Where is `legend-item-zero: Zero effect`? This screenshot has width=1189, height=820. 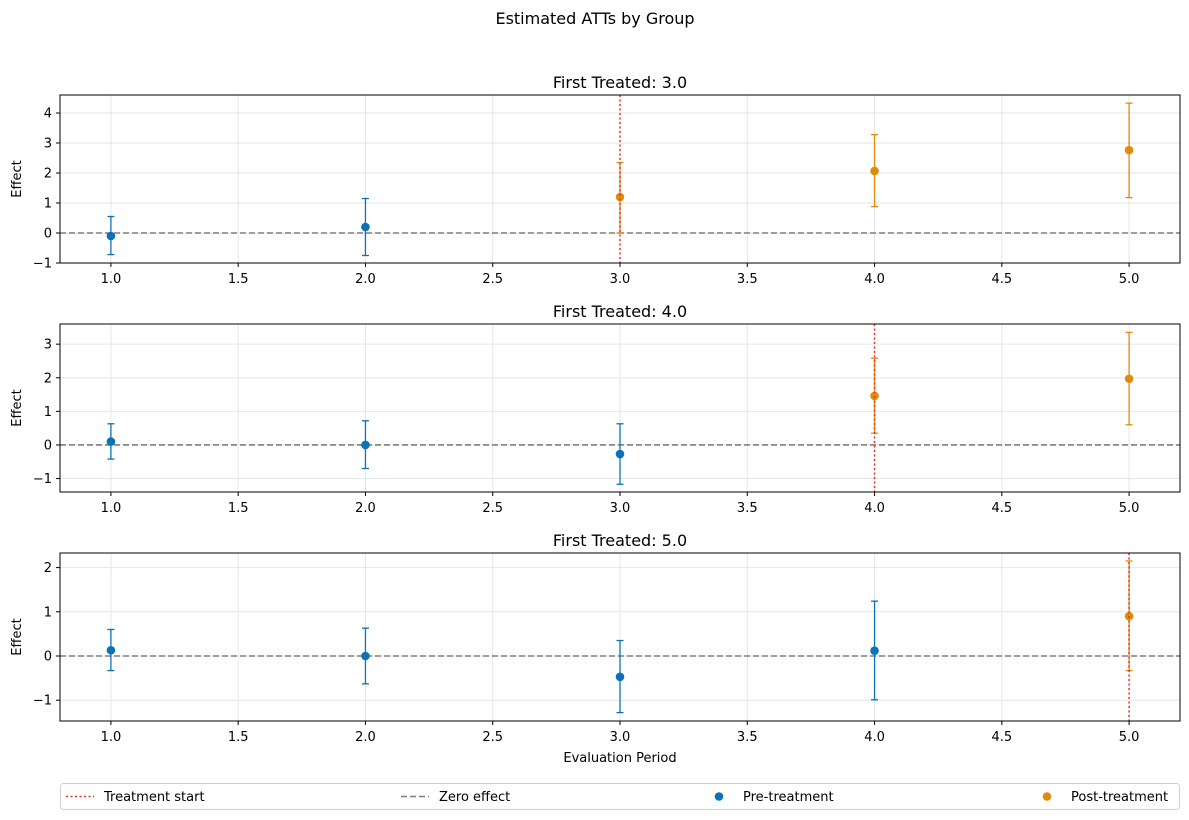
legend-item-zero: Zero effect is located at coordinates (455, 797).